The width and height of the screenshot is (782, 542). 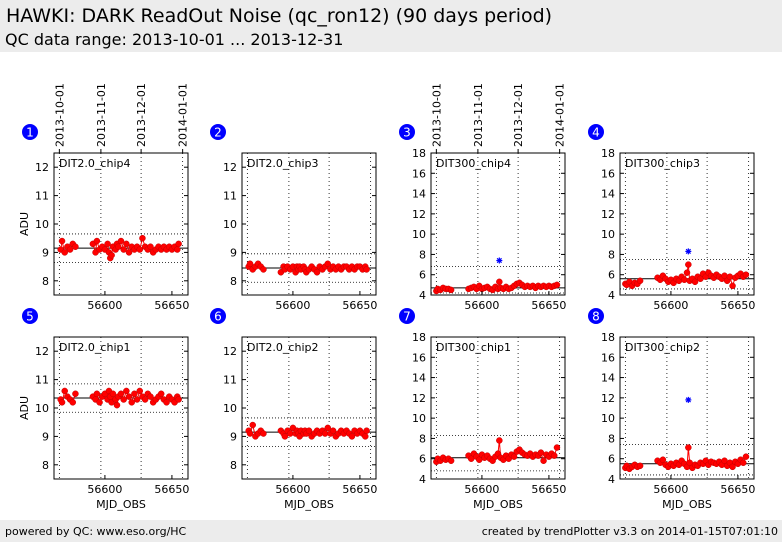 What do you see at coordinates (478, 115) in the screenshot?
I see `date-tick-label: 2013-11-01` at bounding box center [478, 115].